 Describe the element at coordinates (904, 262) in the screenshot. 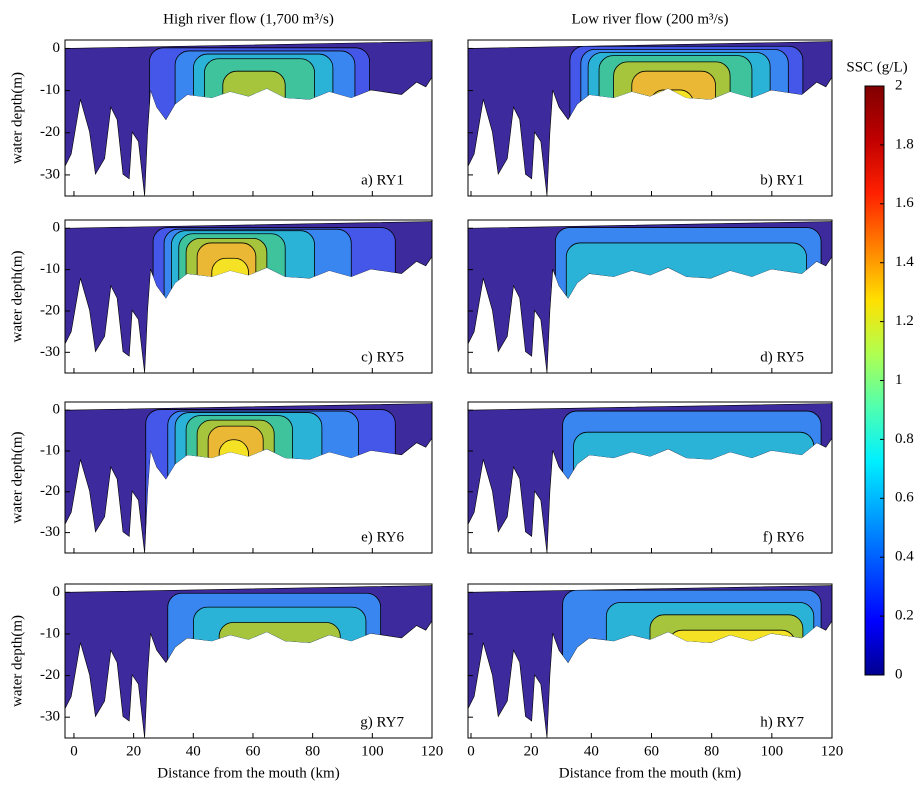

I see `colorbar-tick-label: 1.4` at that location.